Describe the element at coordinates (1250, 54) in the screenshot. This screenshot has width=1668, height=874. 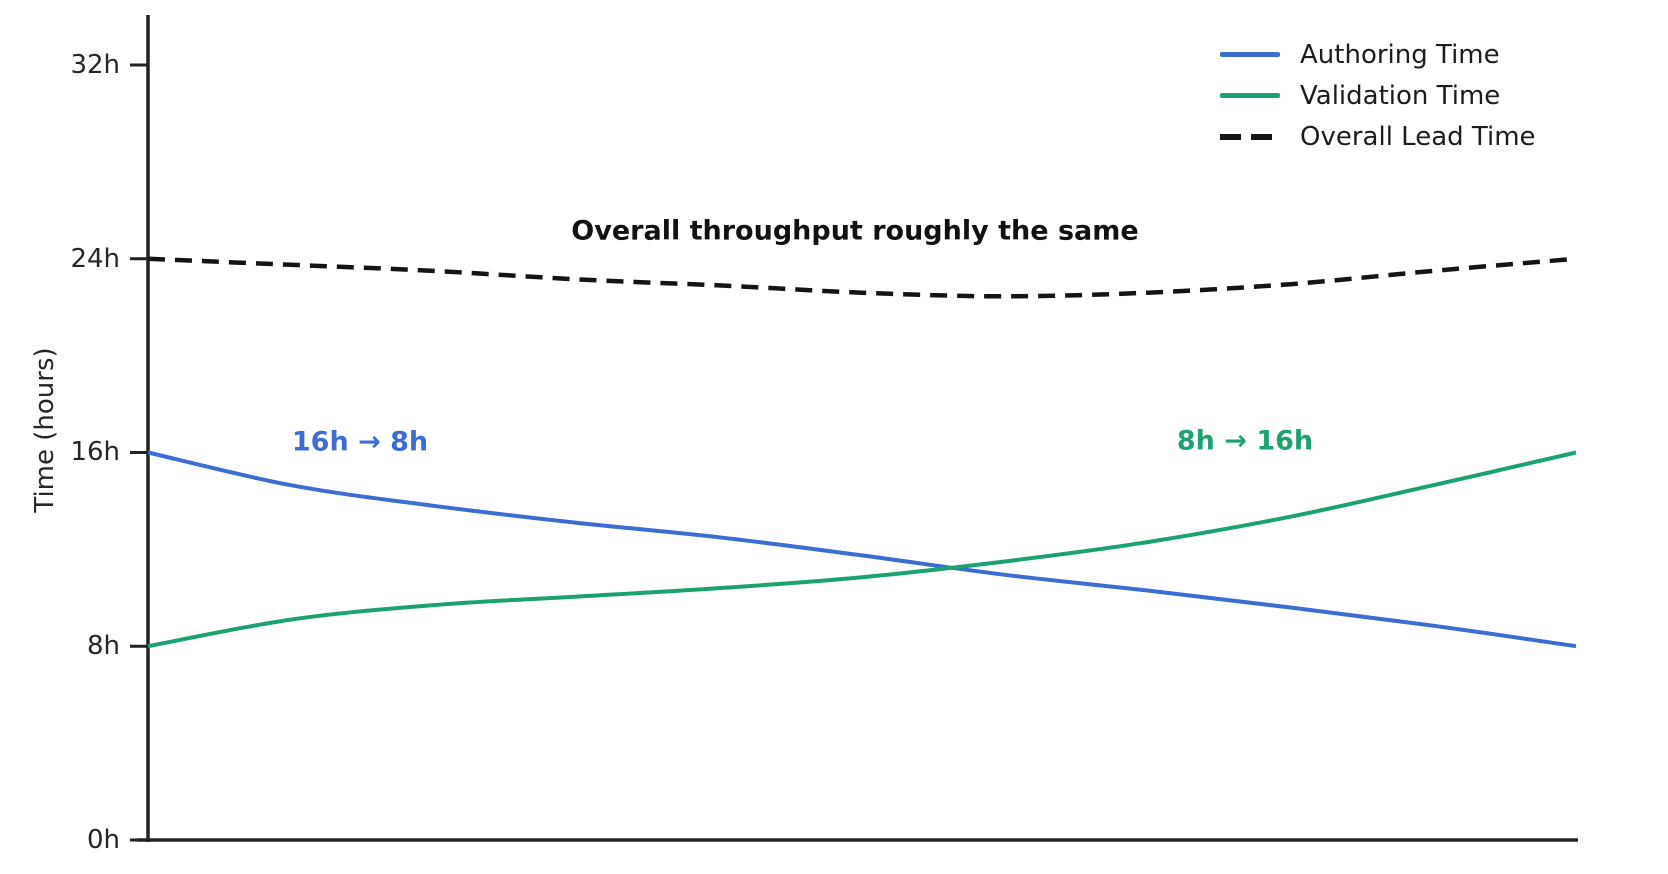
I see `authoring-line-swatch` at that location.